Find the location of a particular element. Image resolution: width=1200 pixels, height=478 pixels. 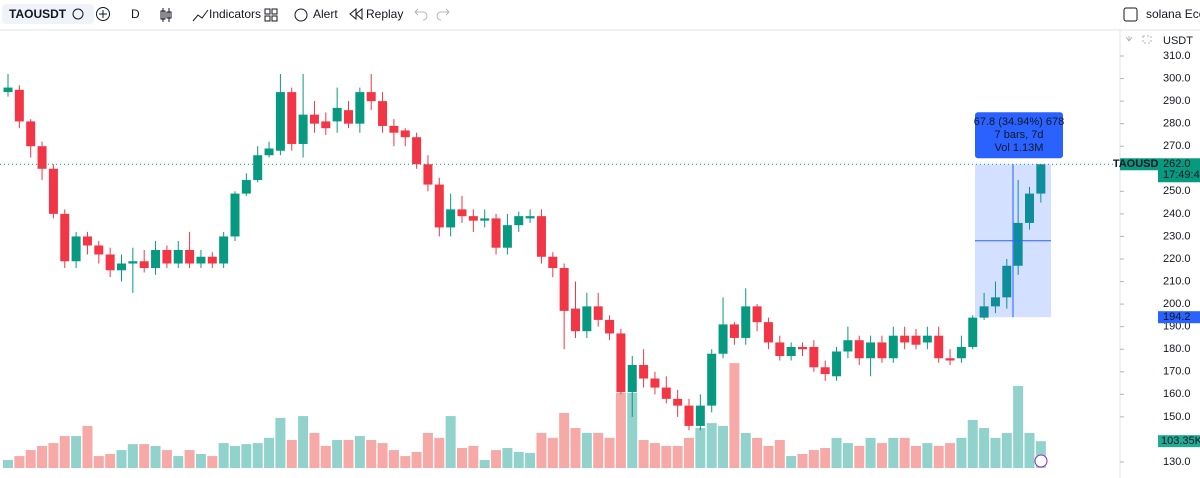

scale-down-icon is located at coordinates (1129, 39).